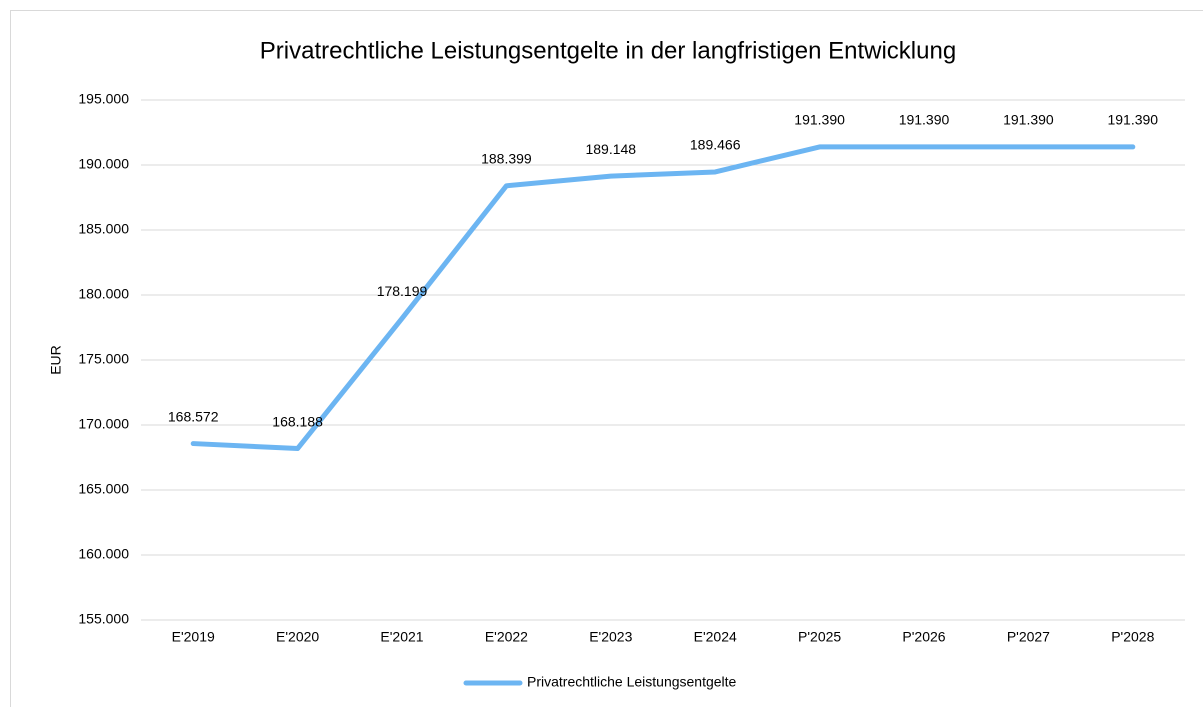 This screenshot has height=707, width=1203. I want to click on y-tick-label: 185.000, so click(103, 229).